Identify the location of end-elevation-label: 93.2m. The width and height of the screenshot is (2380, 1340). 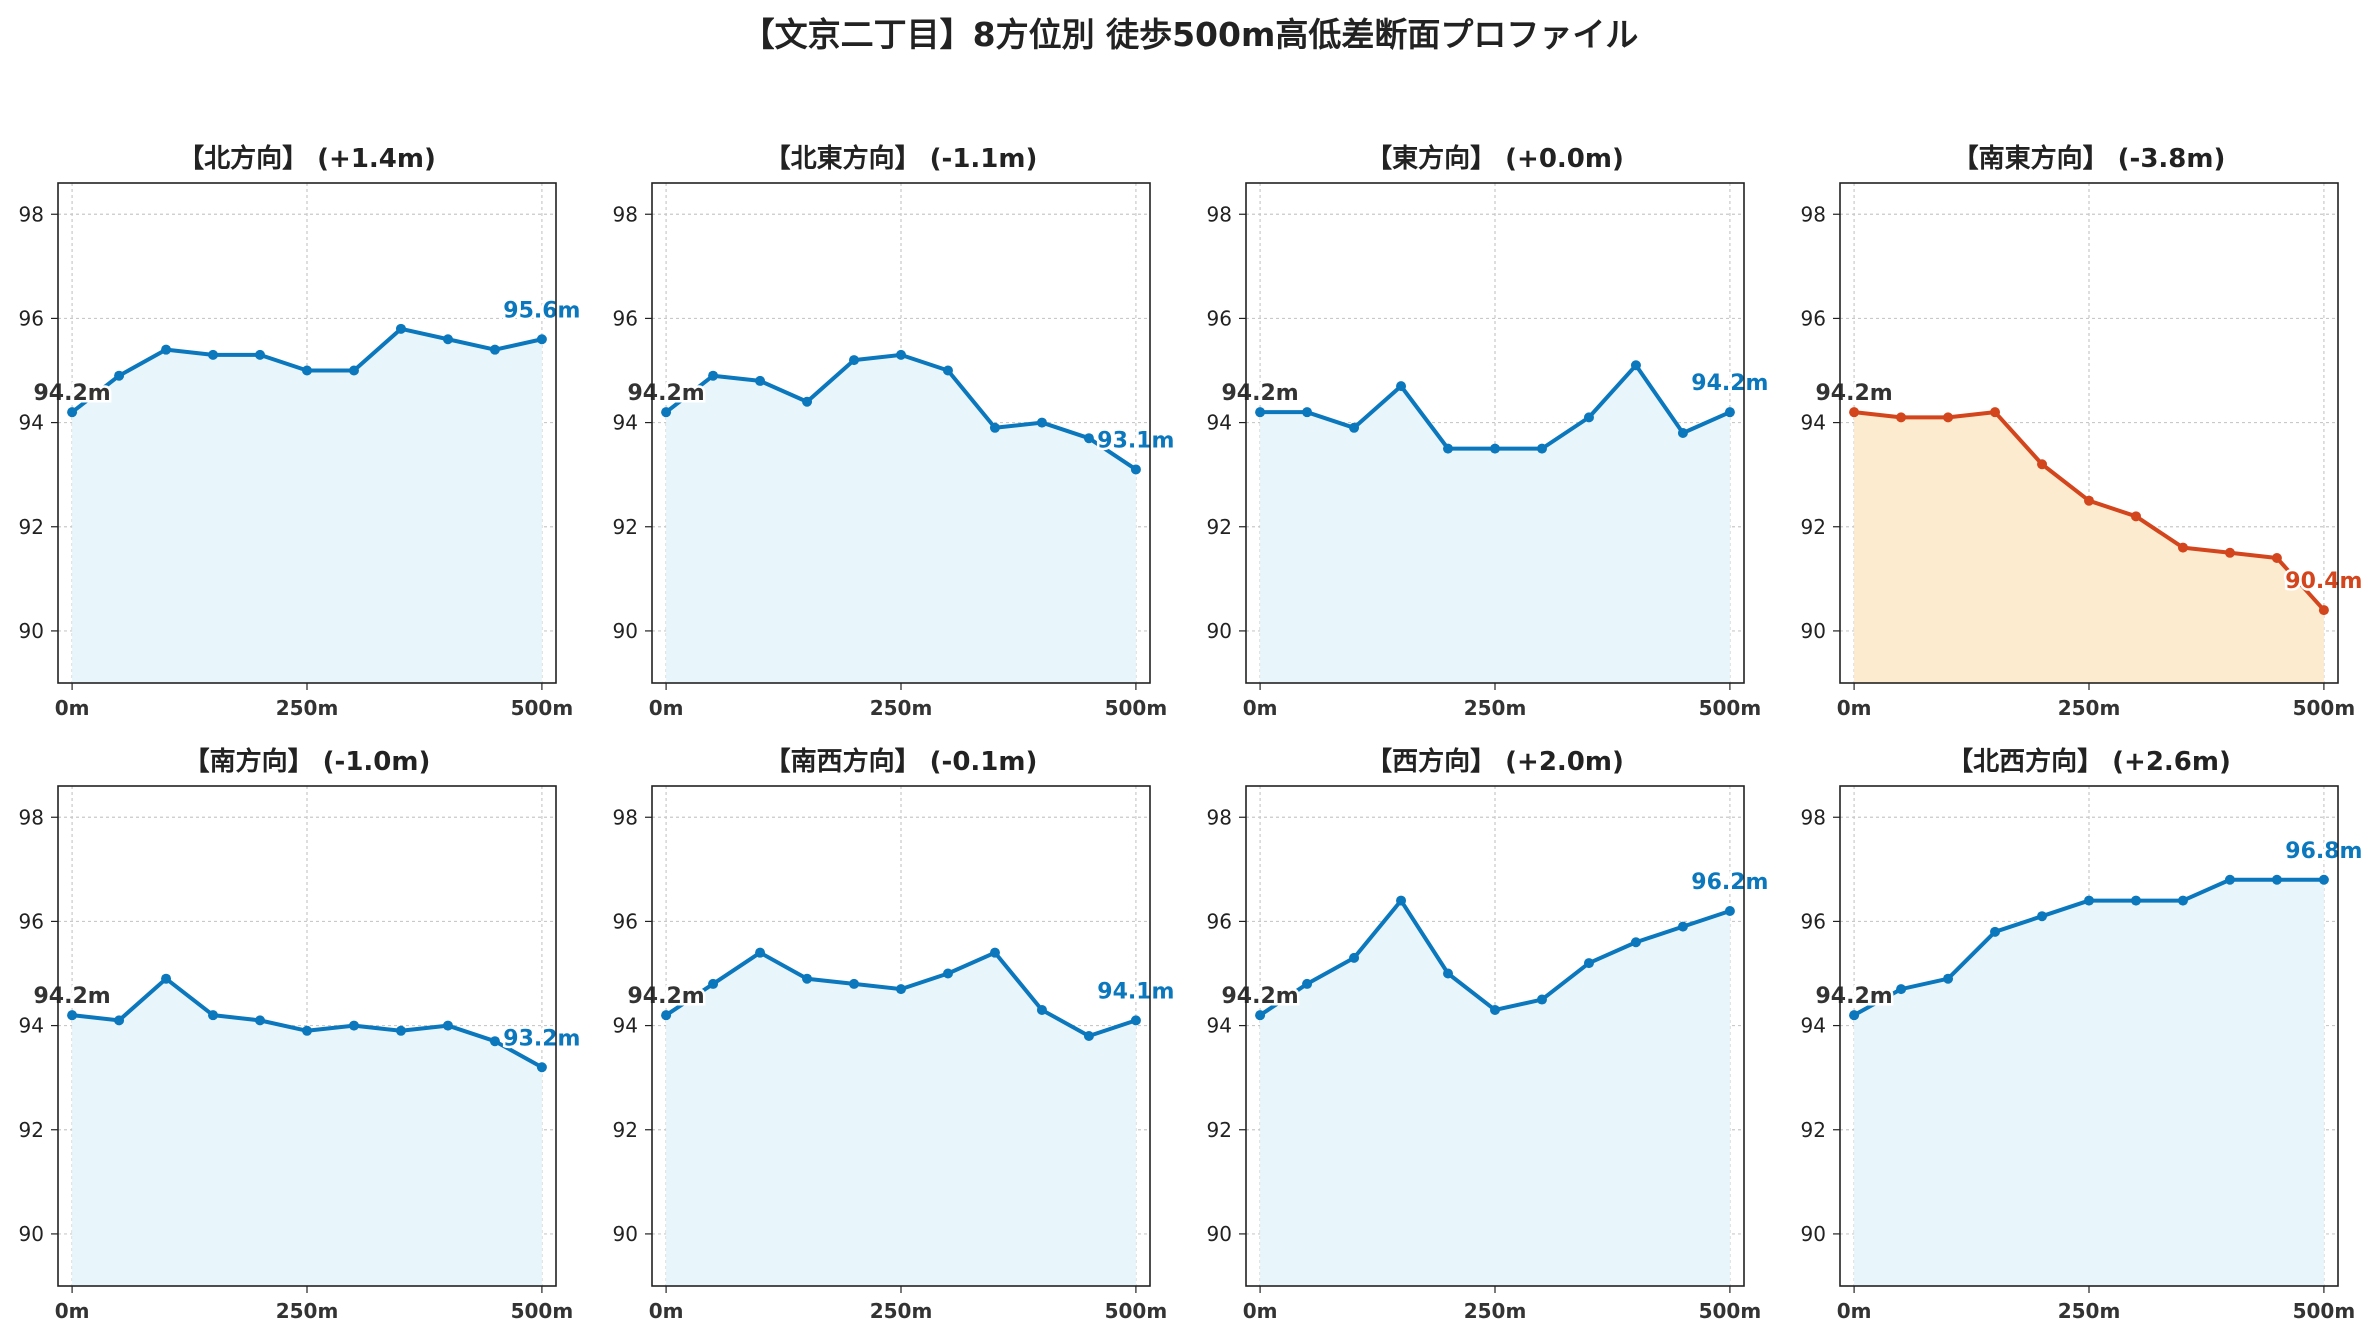
(541, 1038).